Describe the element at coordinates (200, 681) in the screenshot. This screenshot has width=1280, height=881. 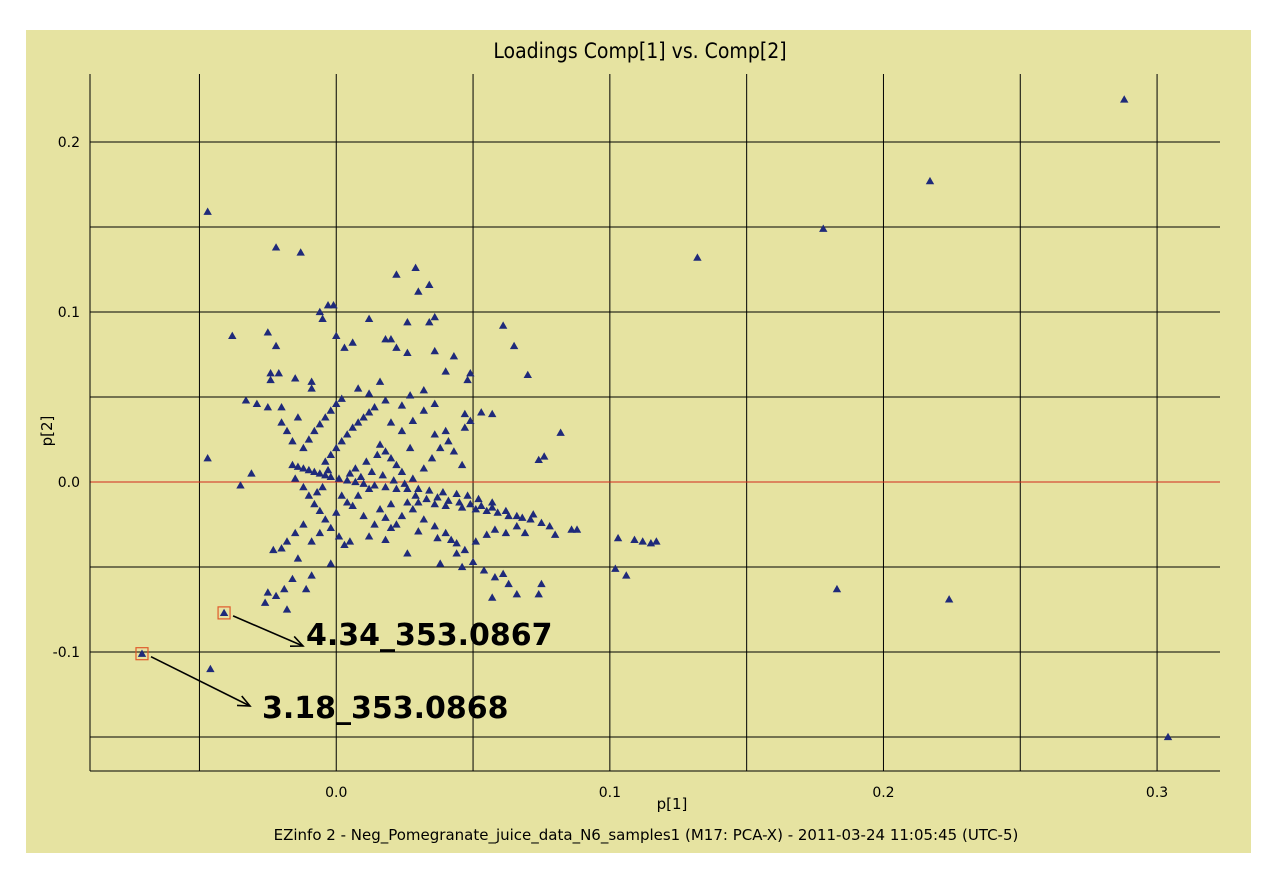
I see `annotation-arrow-line` at that location.